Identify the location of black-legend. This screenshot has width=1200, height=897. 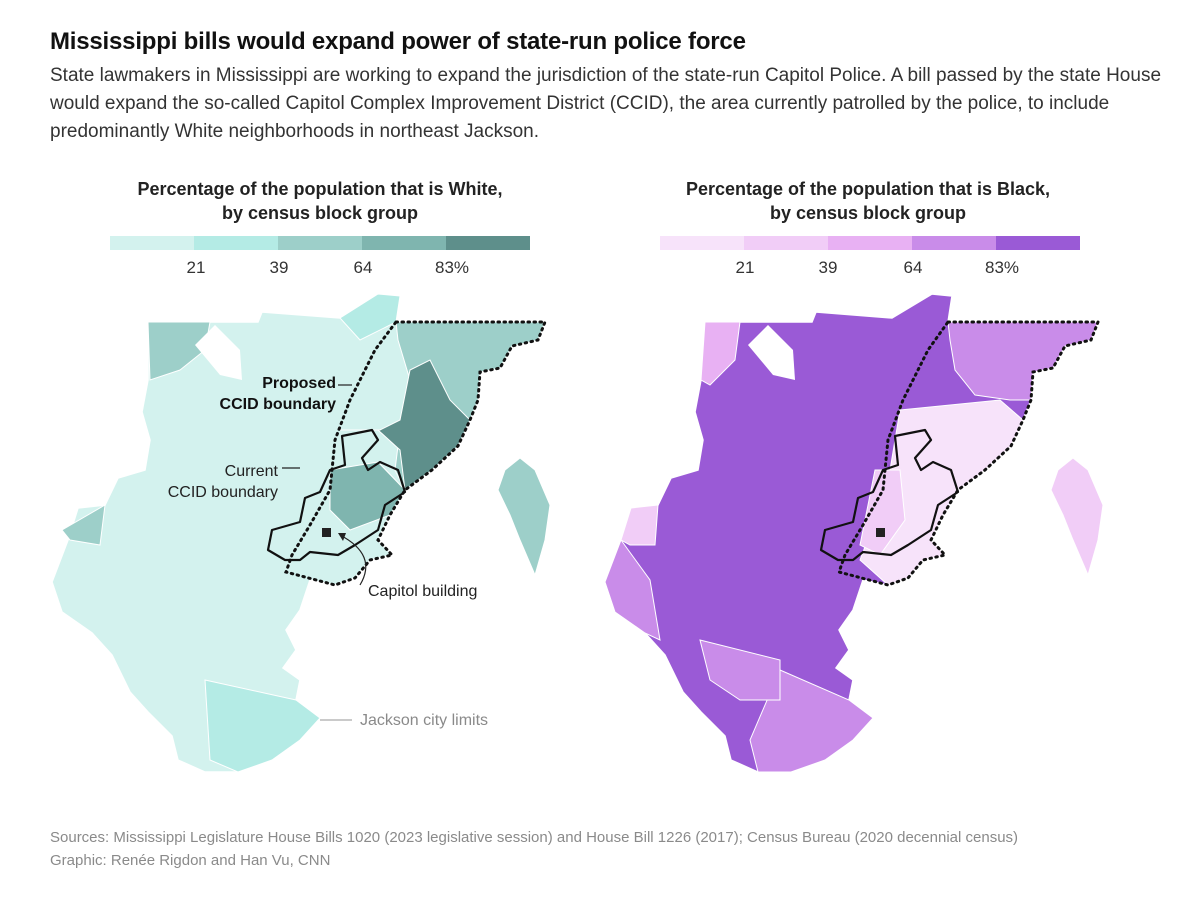
(870, 243).